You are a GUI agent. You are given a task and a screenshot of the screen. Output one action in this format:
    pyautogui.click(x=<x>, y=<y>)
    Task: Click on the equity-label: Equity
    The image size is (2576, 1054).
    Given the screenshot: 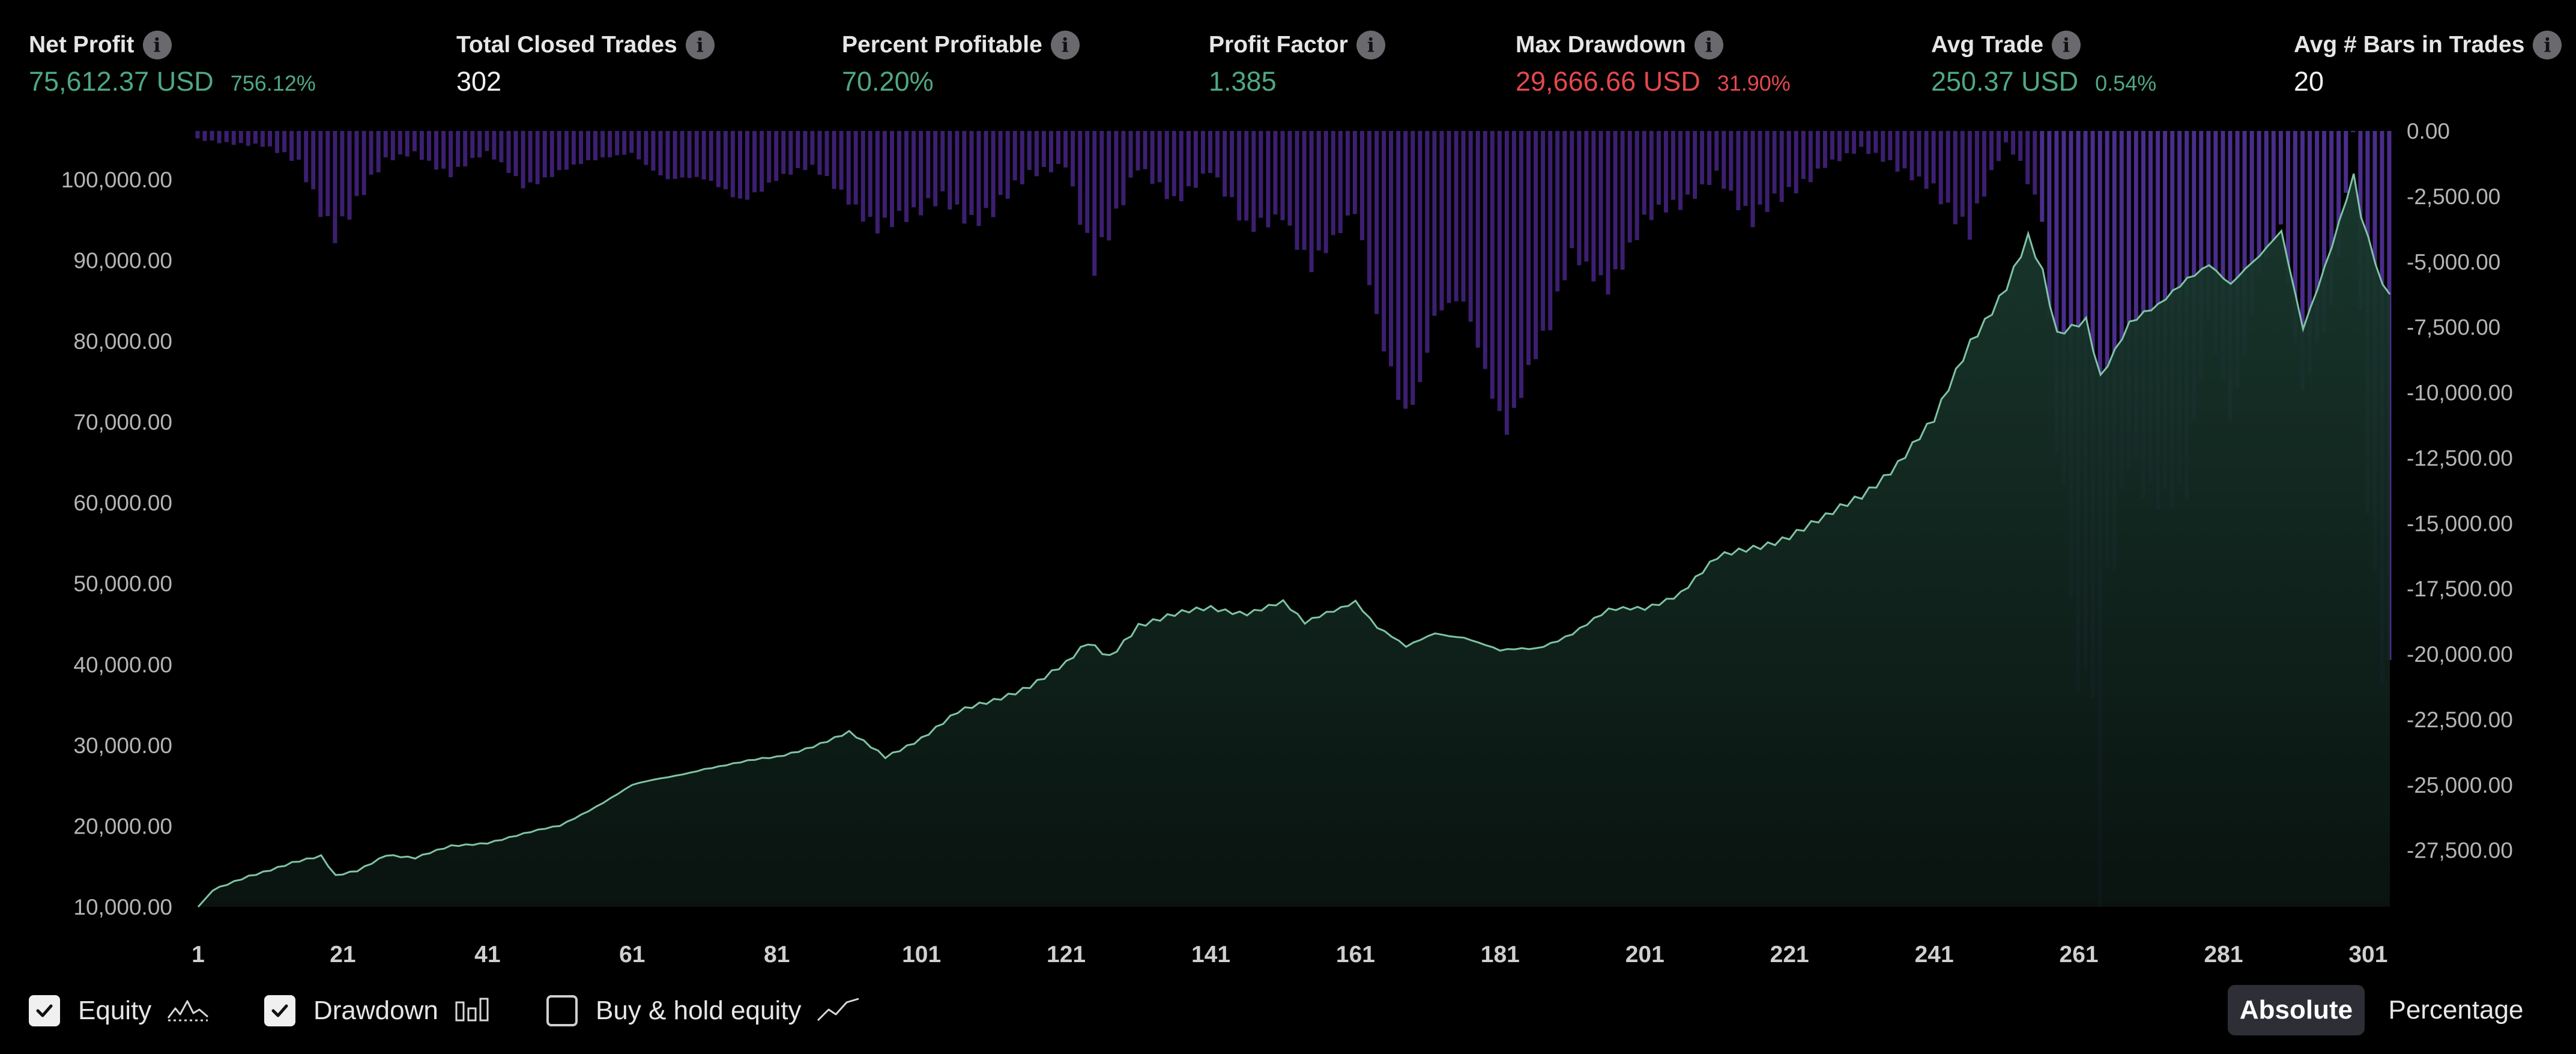 What is the action you would take?
    pyautogui.click(x=115, y=1010)
    